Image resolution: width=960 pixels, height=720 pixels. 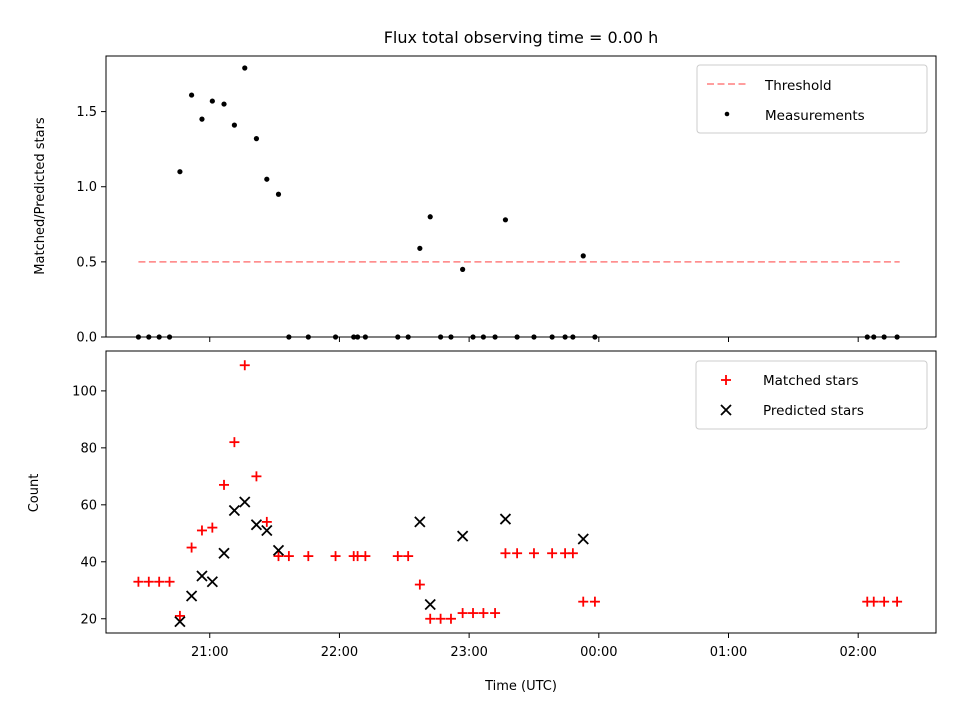 I want to click on legend-measurements-swatch, so click(x=727, y=114).